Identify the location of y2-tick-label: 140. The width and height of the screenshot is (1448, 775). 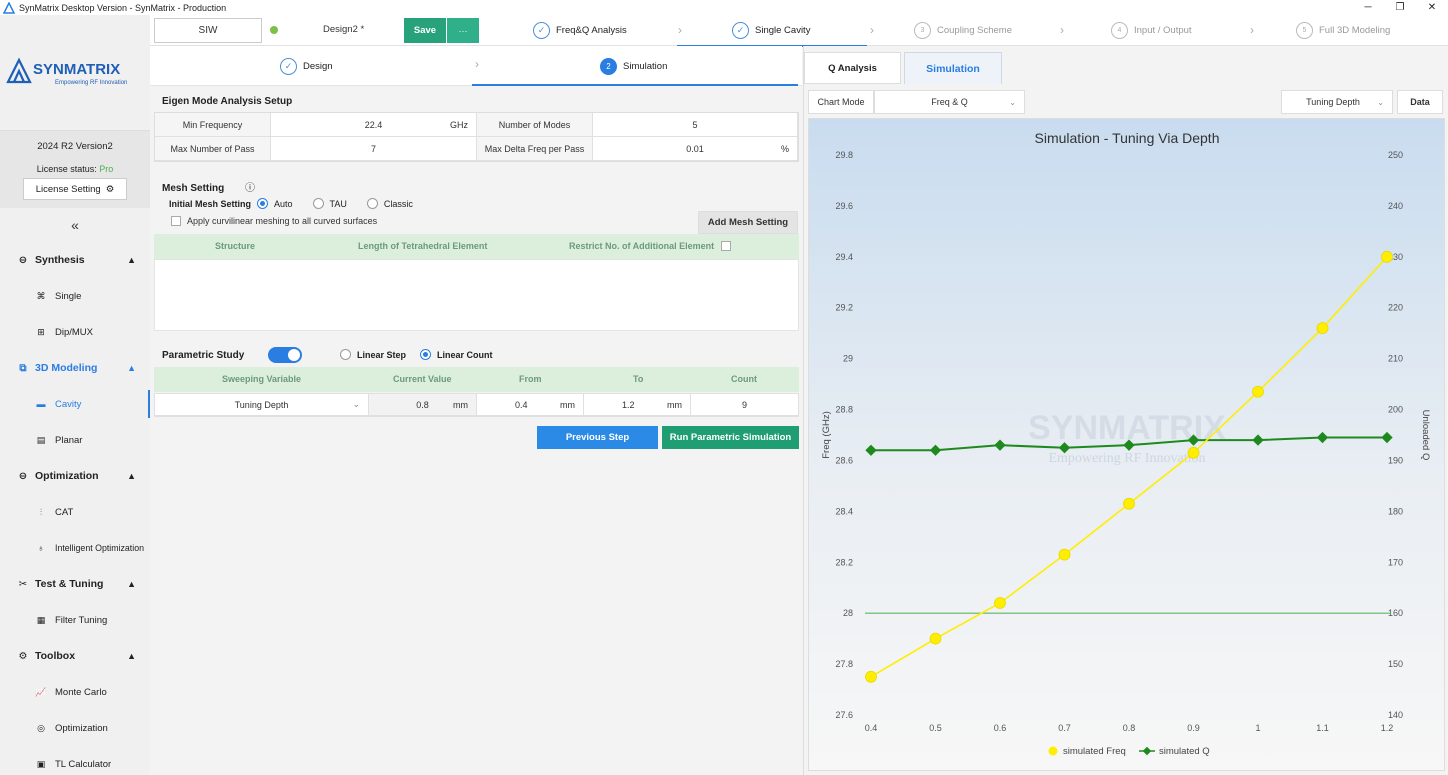
(1395, 715).